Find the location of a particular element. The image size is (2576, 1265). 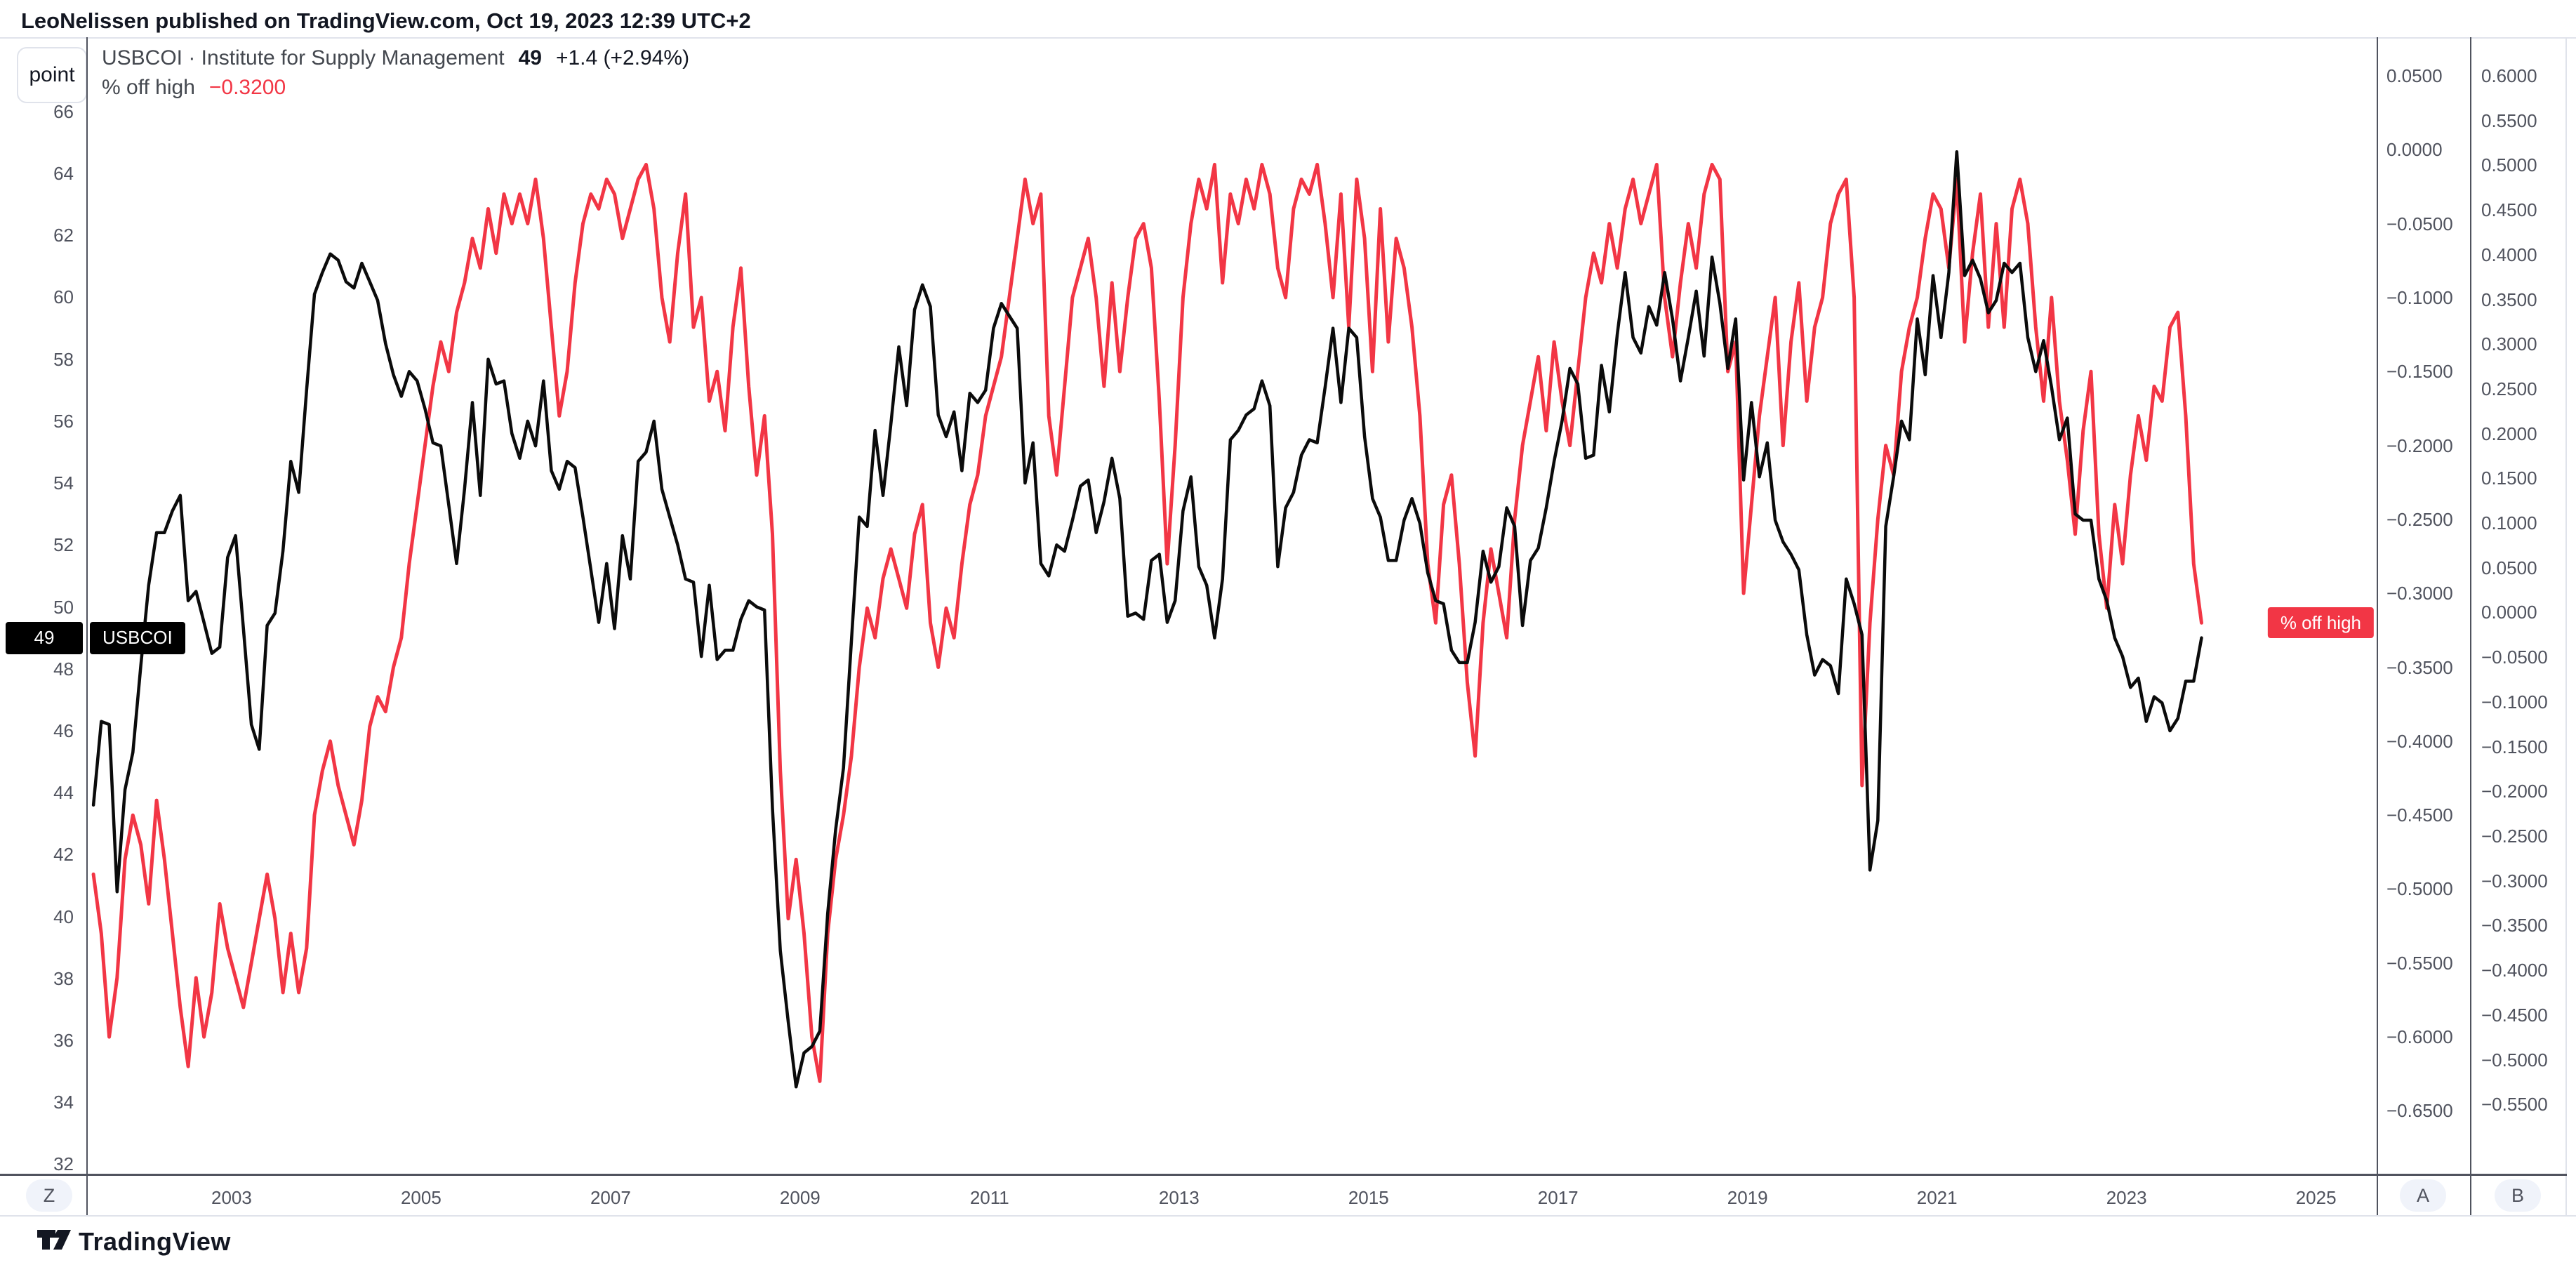

time-axis-tick: 2019 is located at coordinates (1747, 1197).